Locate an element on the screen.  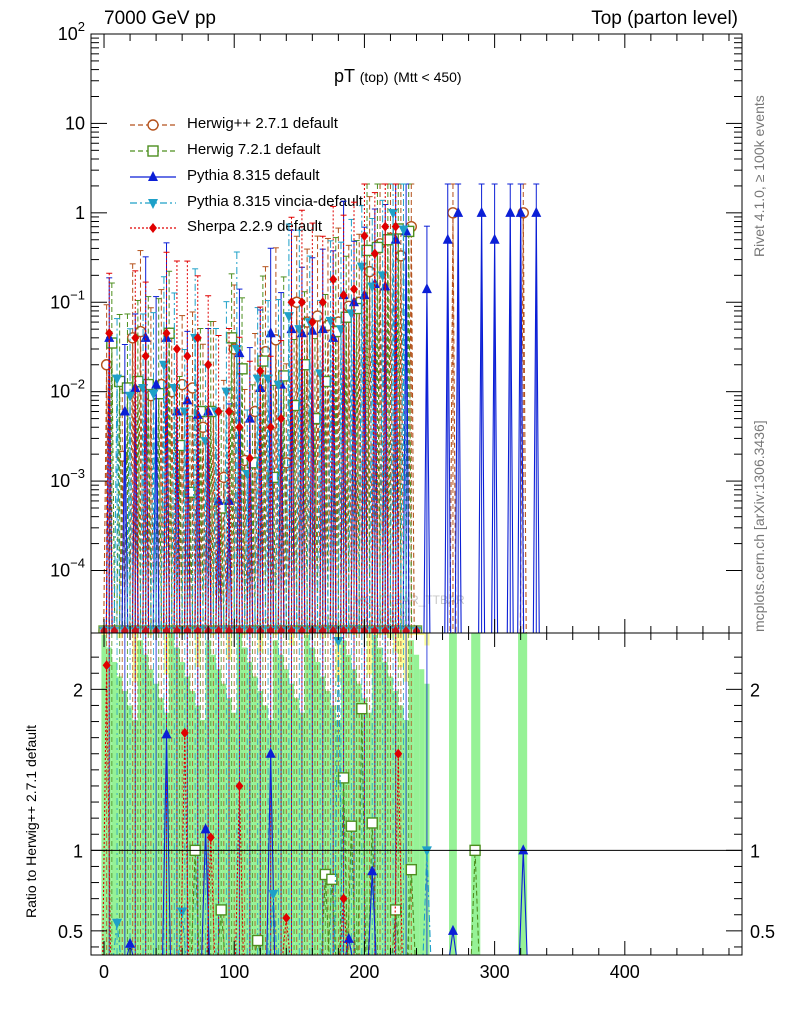
y-tick-label: 10 is located at coordinates (75, 123).